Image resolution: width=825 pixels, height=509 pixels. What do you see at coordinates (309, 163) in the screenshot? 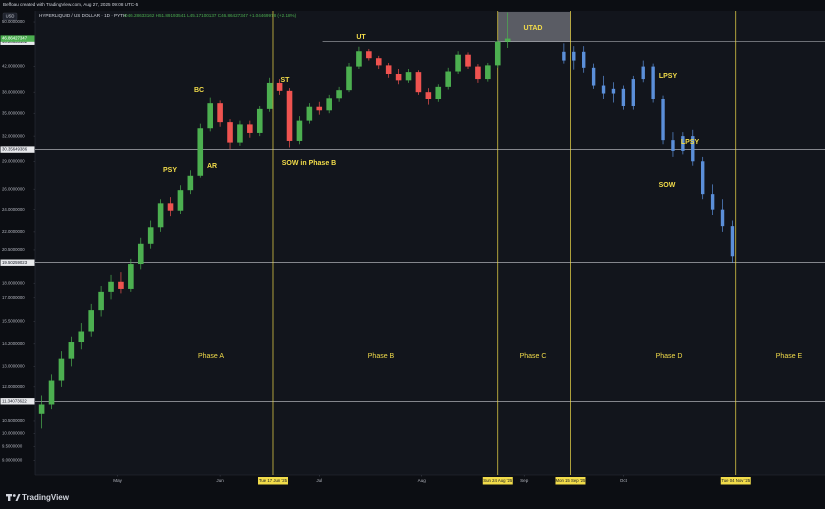
I see `annotation: SOW in Phase B` at bounding box center [309, 163].